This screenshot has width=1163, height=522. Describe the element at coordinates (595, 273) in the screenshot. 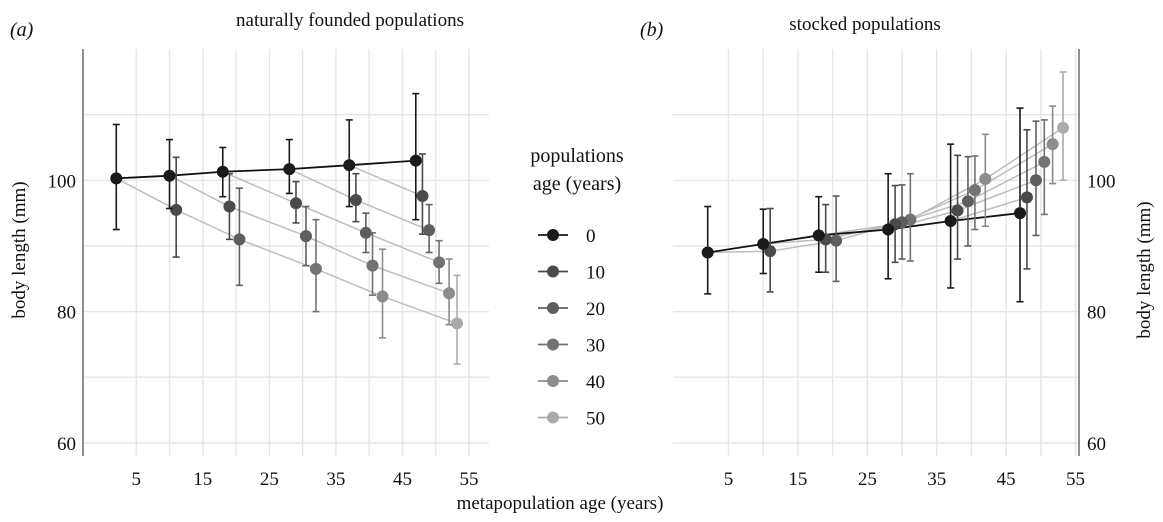

I see `legend-label: 10` at that location.